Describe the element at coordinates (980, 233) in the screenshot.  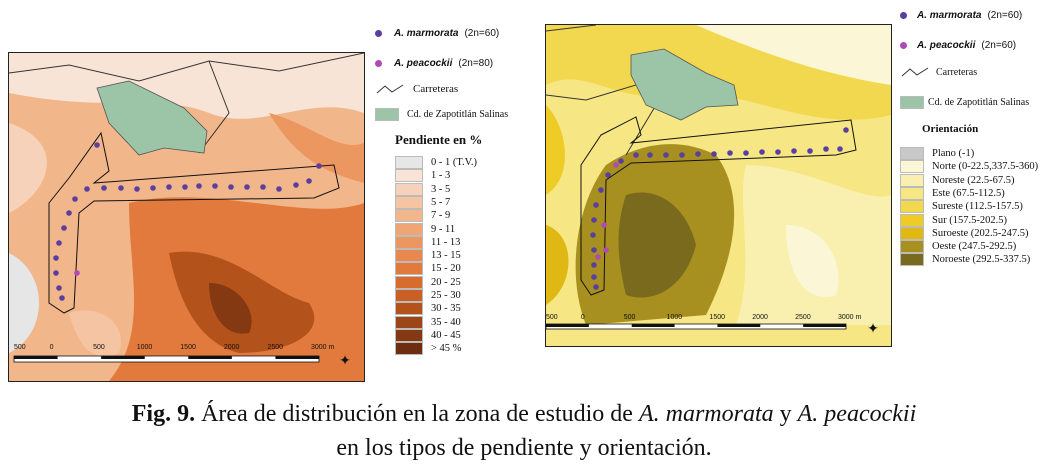
I see `aspect-label: Suroeste (202.5-247.5)` at that location.